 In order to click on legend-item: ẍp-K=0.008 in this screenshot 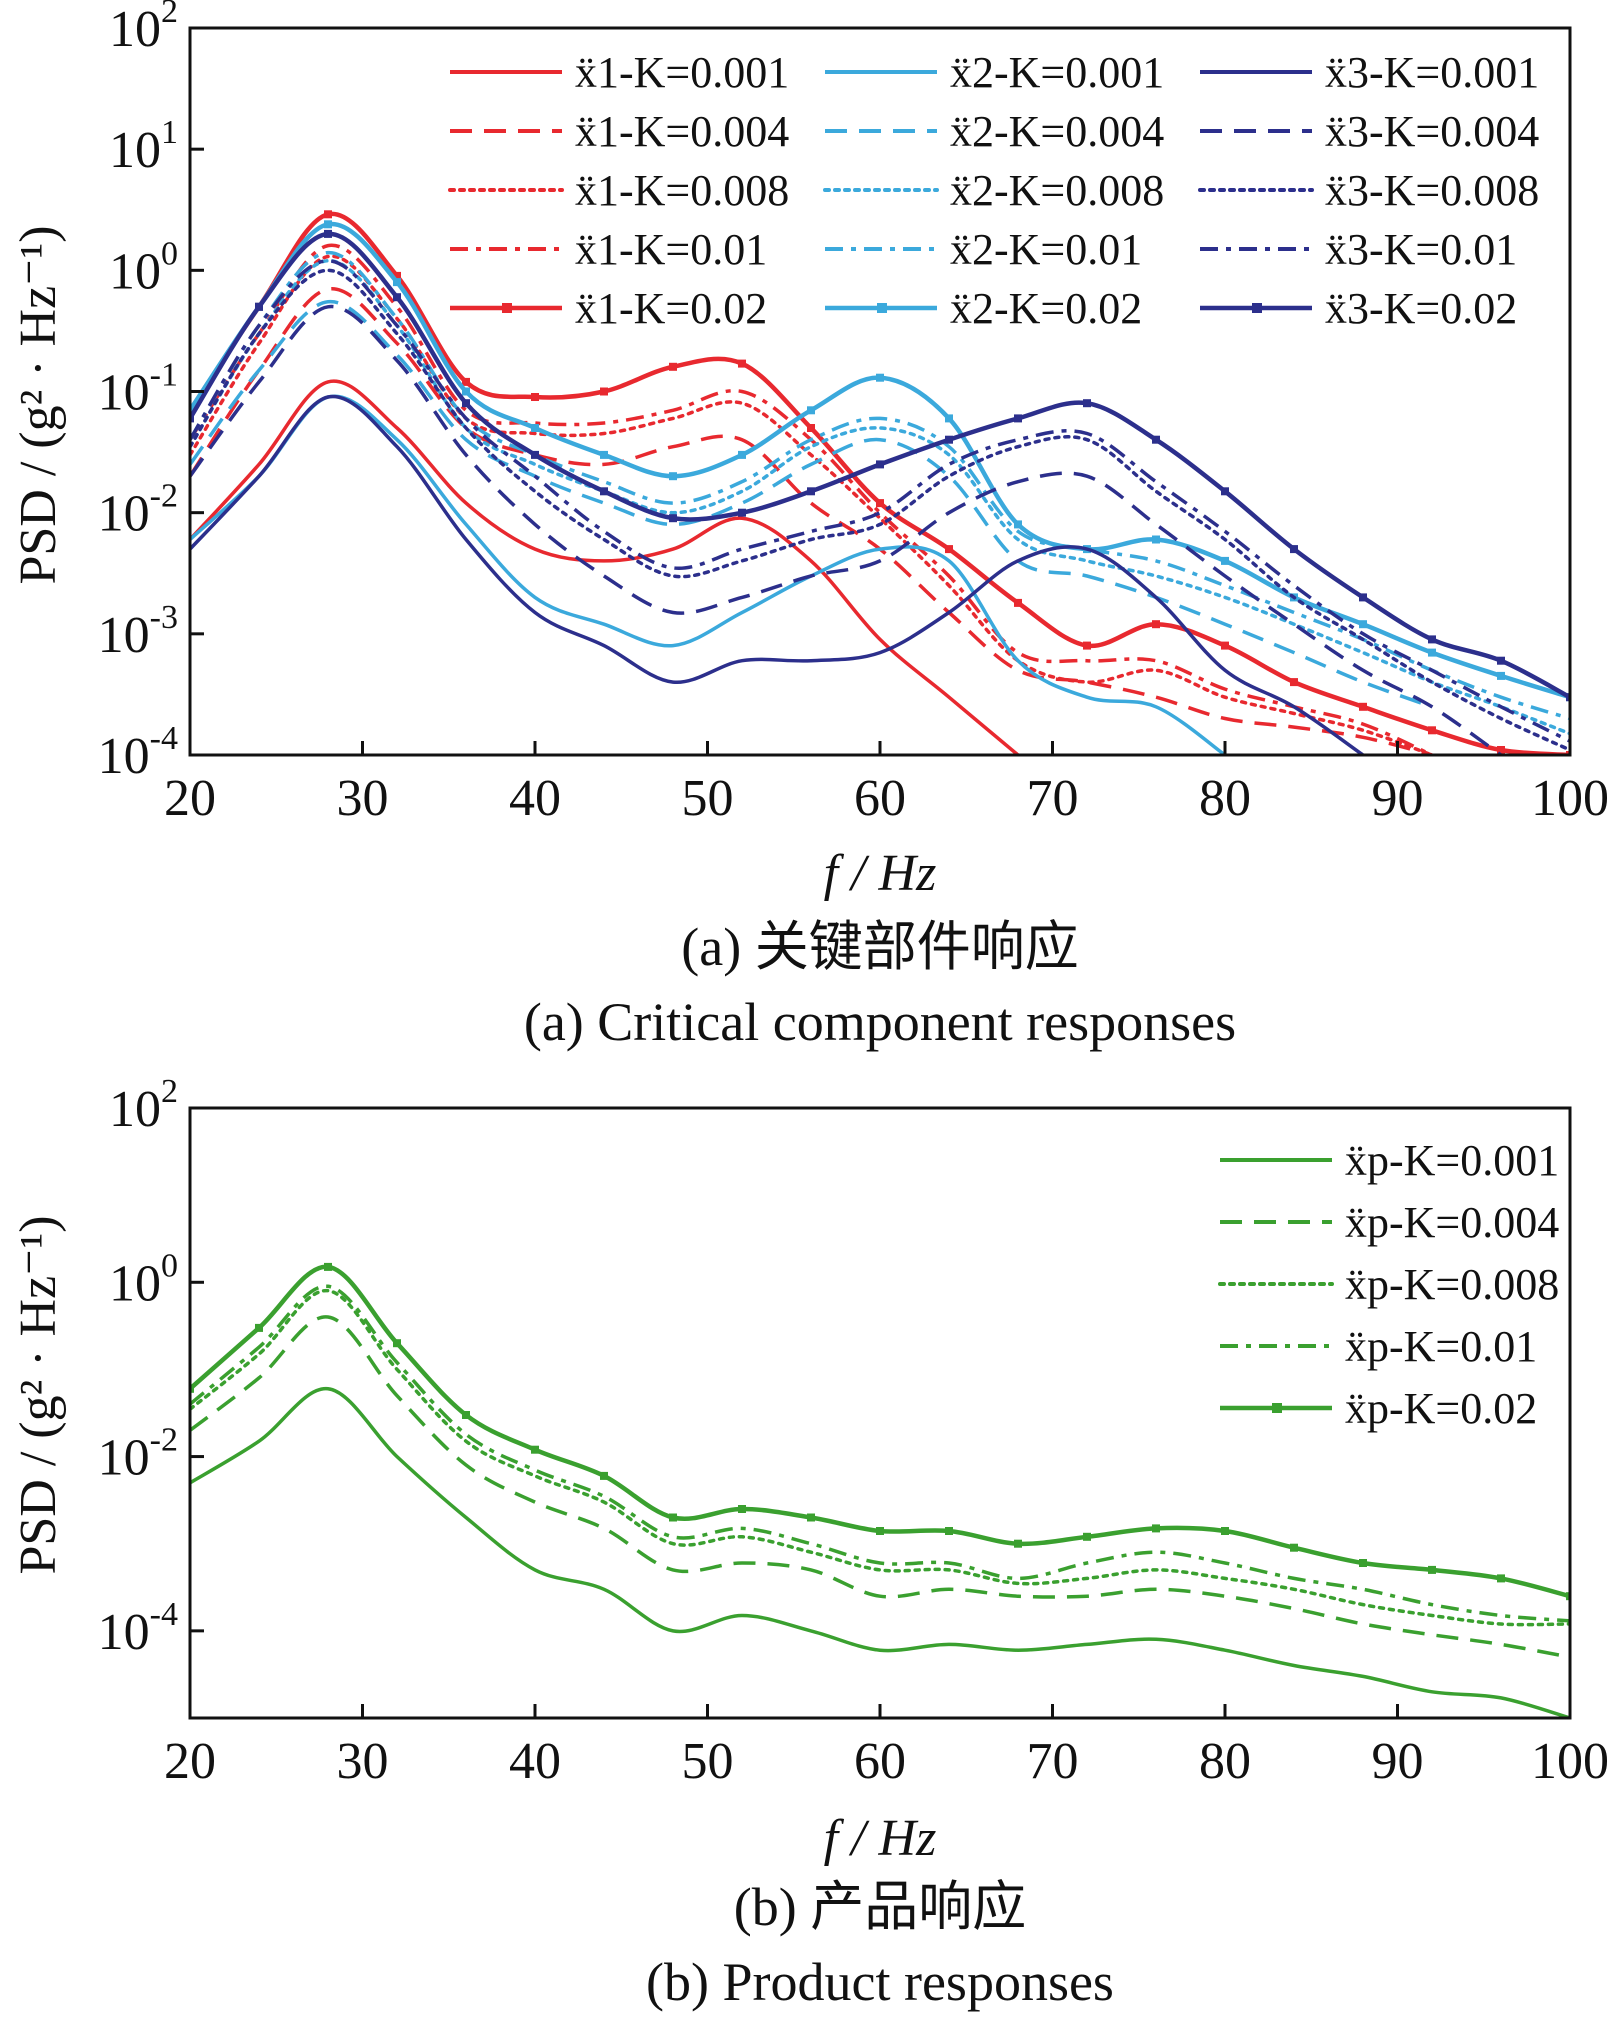, I will do `click(1388, 1284)`.